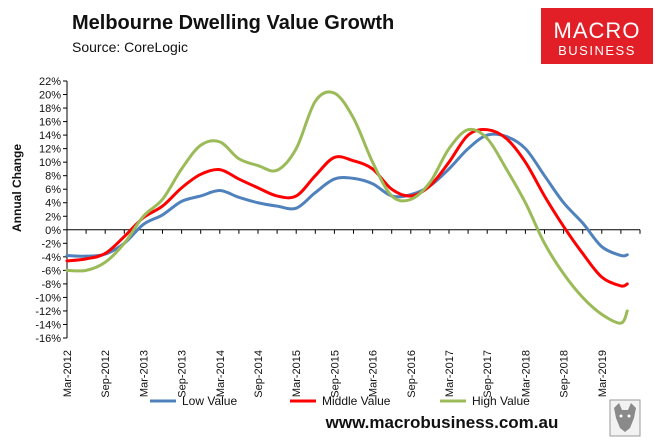  Describe the element at coordinates (450, 373) in the screenshot. I see `x-tick-label: Mar-2017` at that location.